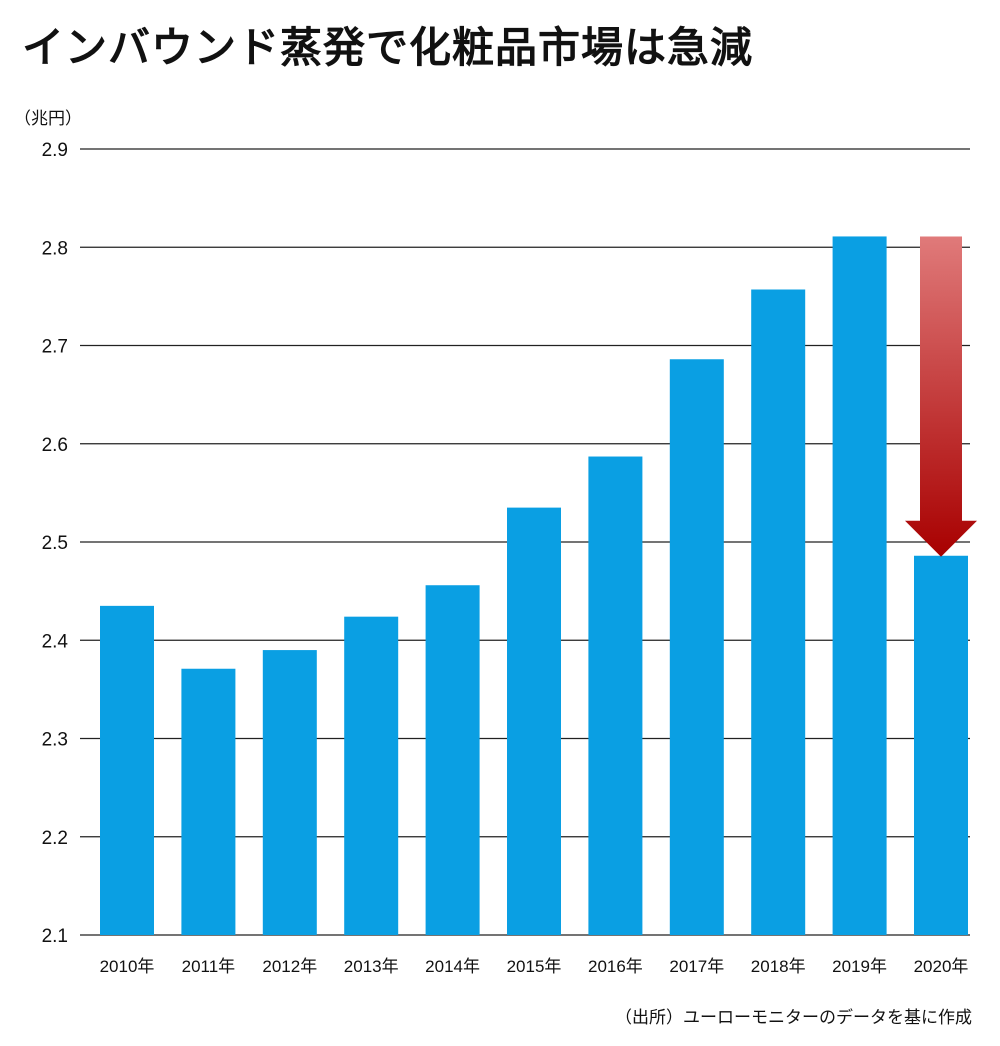 This screenshot has height=1046, width=1000. I want to click on decrease-arrow, so click(941, 396).